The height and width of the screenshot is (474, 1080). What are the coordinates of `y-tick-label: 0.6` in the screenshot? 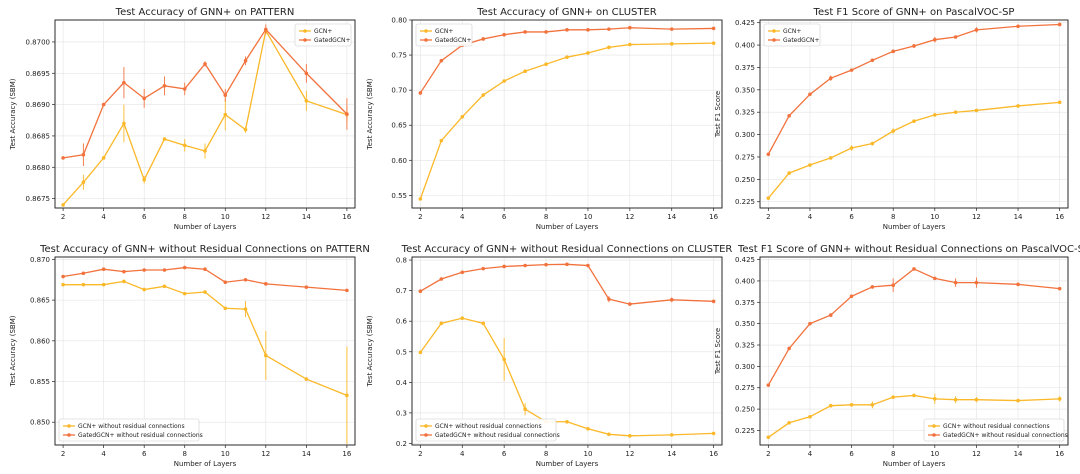 It's located at (402, 322).